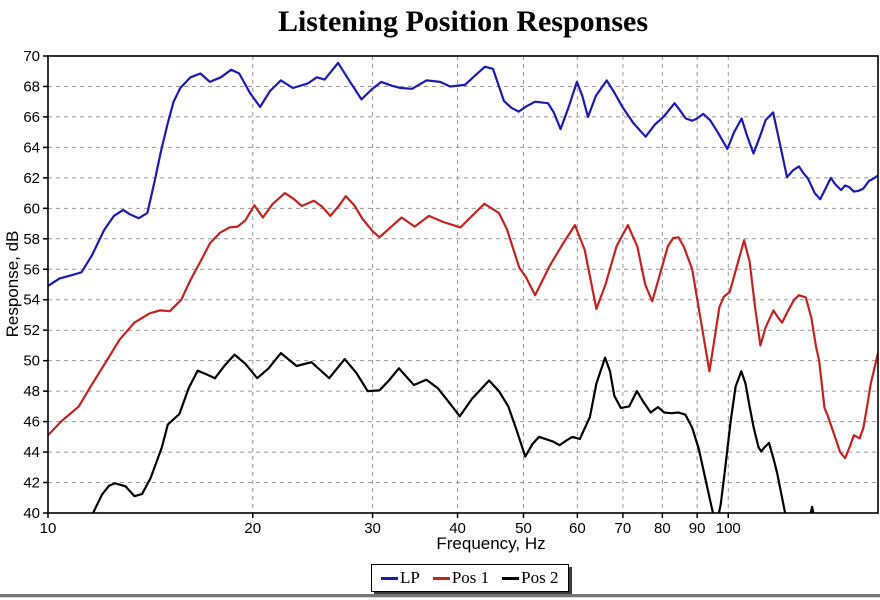 The width and height of the screenshot is (880, 600). What do you see at coordinates (441, 578) in the screenshot?
I see `pos1-line-swatch` at bounding box center [441, 578].